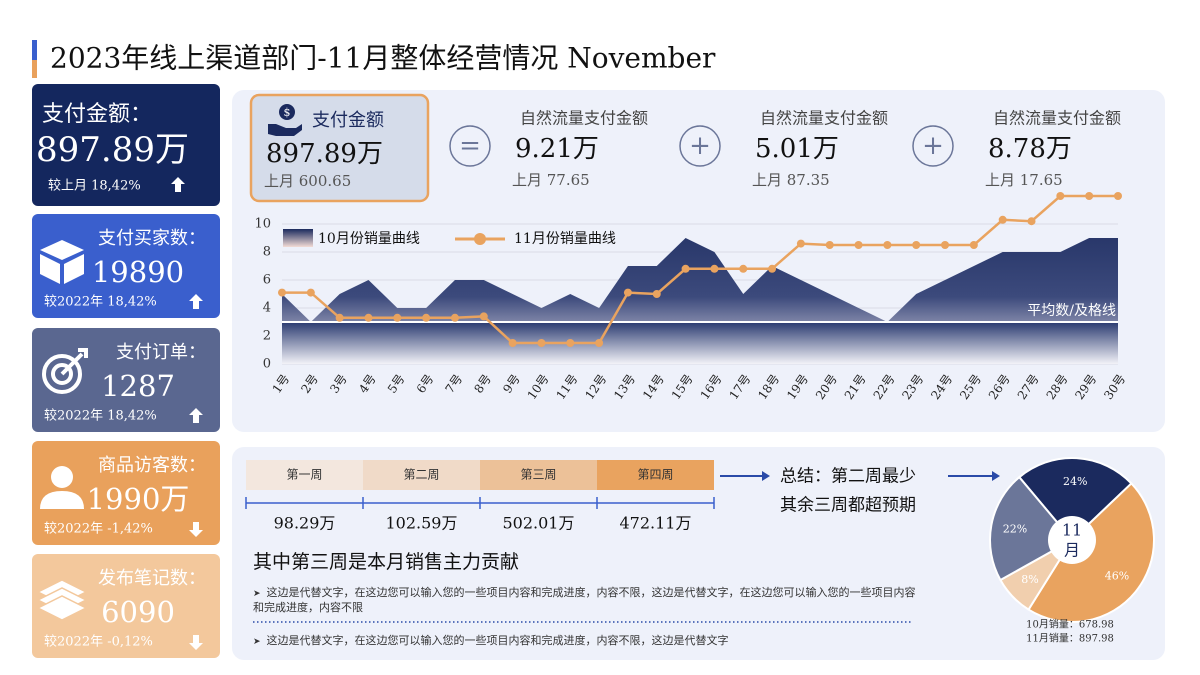 The image size is (1200, 675). What do you see at coordinates (267, 280) in the screenshot?
I see `y-tick-label: 6` at bounding box center [267, 280].